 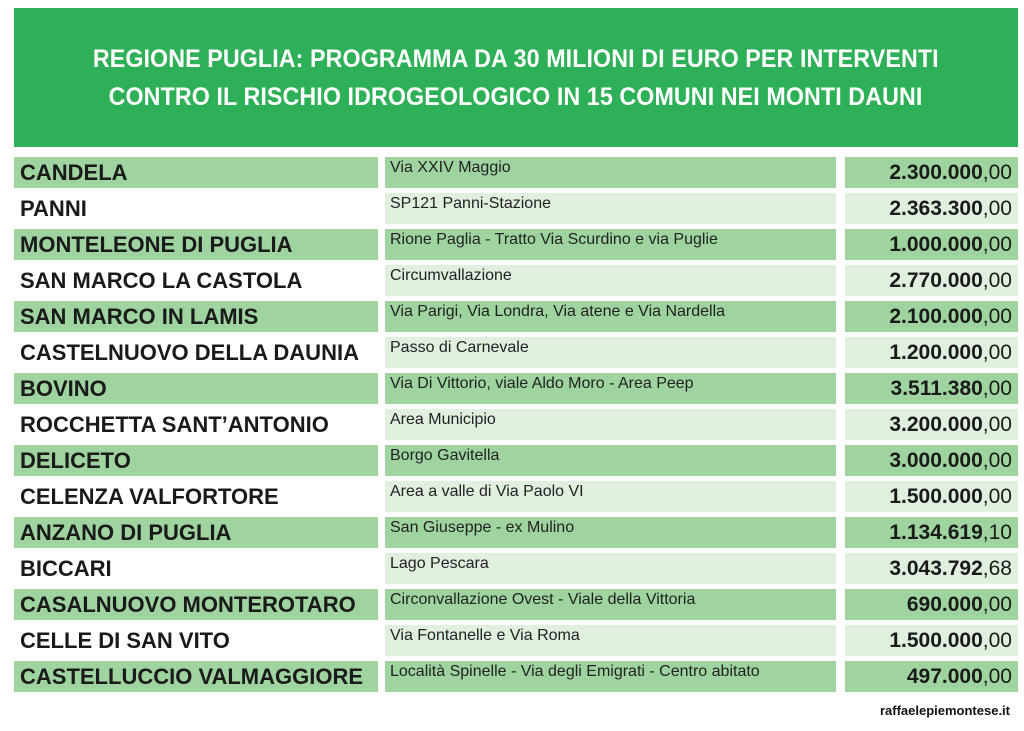 What do you see at coordinates (936, 424) in the screenshot?
I see `importo-integer: 3.200.000` at bounding box center [936, 424].